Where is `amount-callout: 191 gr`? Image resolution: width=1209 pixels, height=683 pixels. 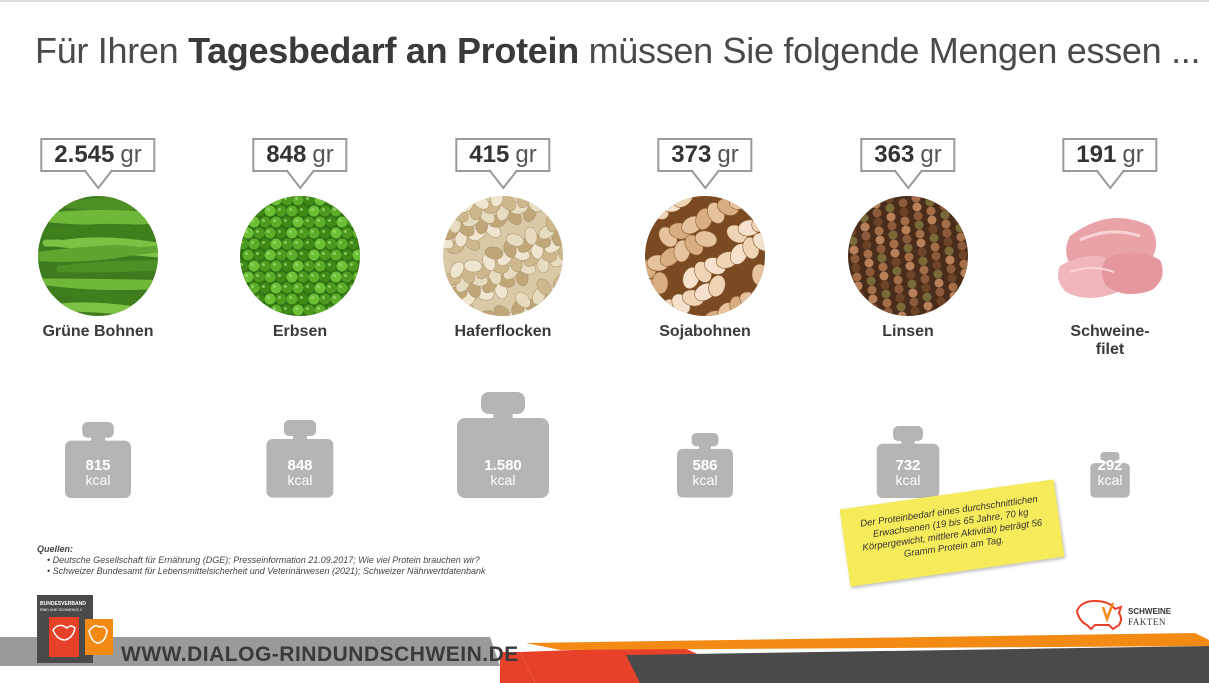
amount-callout: 191 gr is located at coordinates (1110, 164).